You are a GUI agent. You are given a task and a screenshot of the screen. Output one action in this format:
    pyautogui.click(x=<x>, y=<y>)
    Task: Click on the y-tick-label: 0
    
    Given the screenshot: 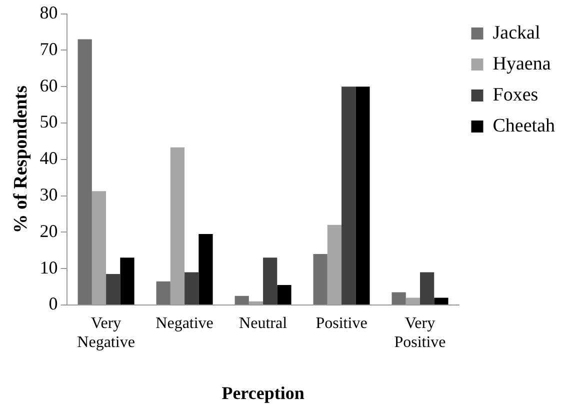 What is the action you would take?
    pyautogui.click(x=53, y=304)
    